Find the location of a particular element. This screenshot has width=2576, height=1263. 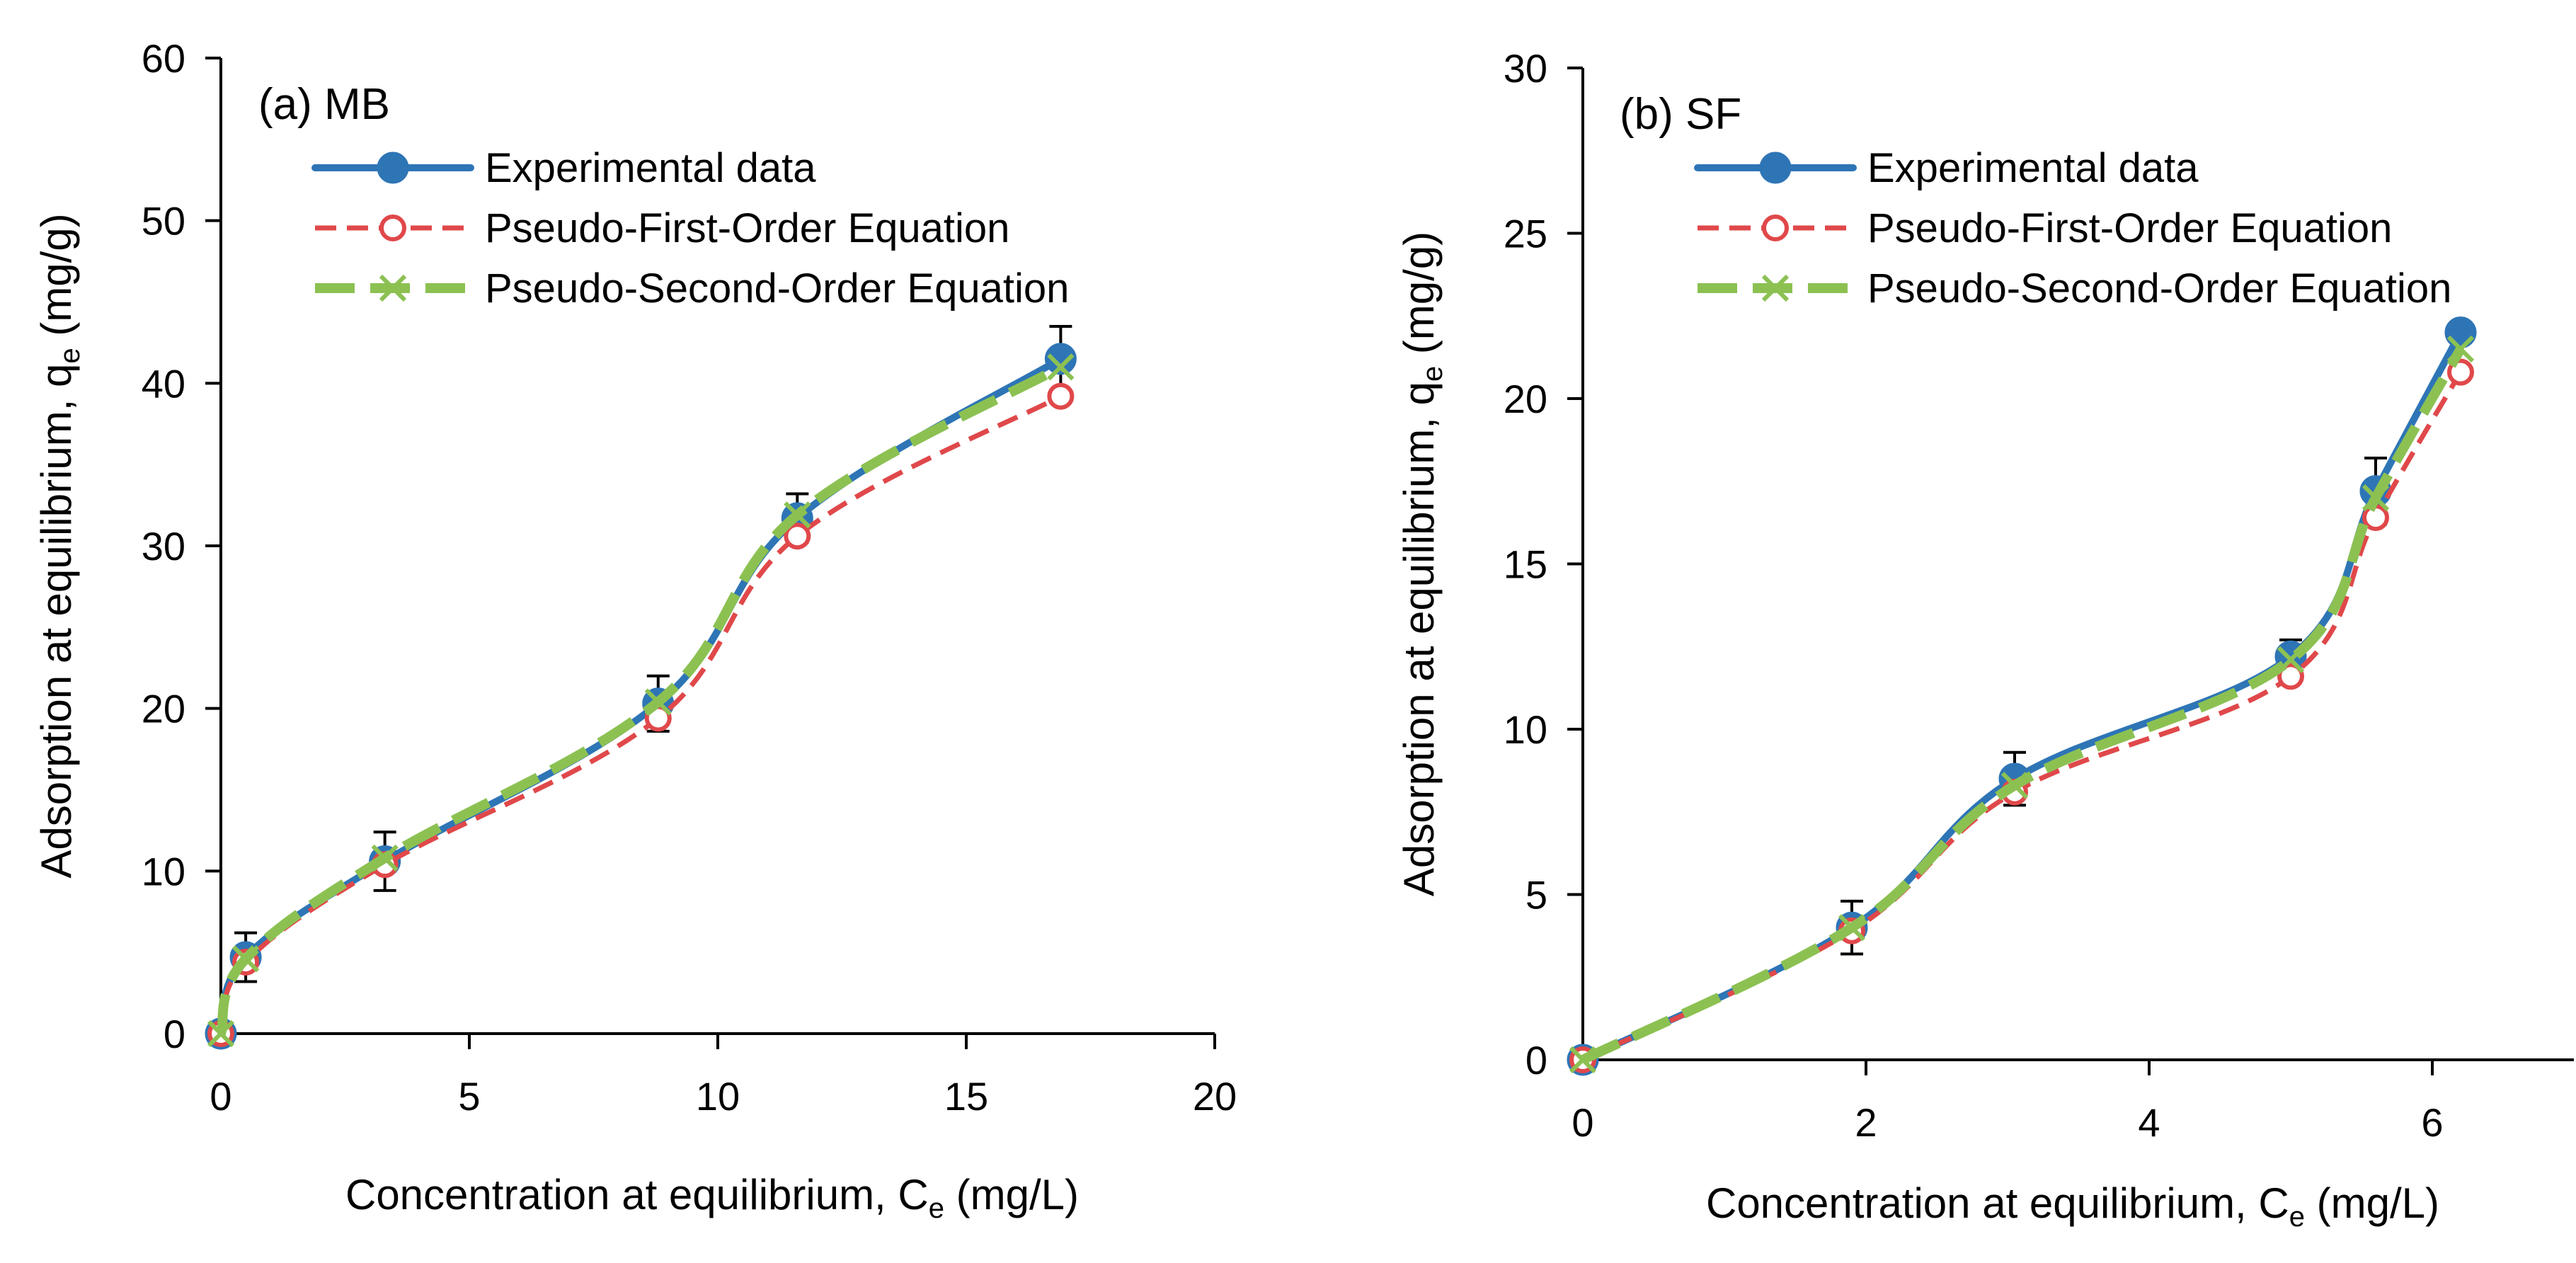

x-tick-label: 20 is located at coordinates (1215, 1096).